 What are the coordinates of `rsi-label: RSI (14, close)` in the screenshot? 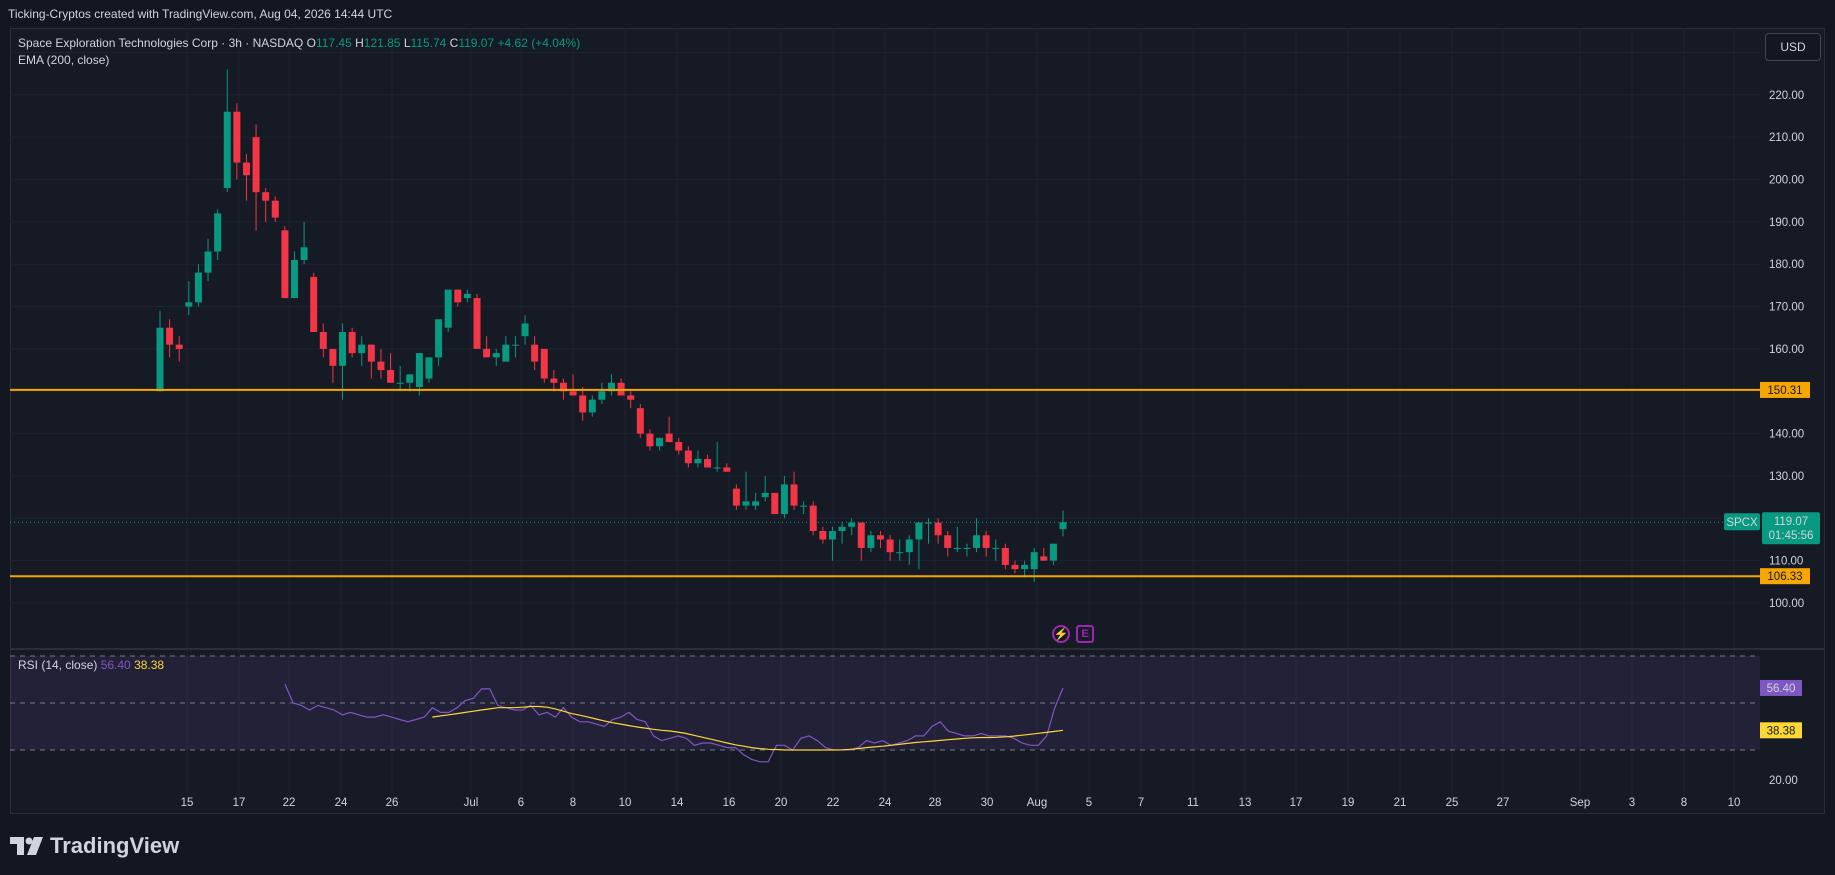 It's located at (58, 665).